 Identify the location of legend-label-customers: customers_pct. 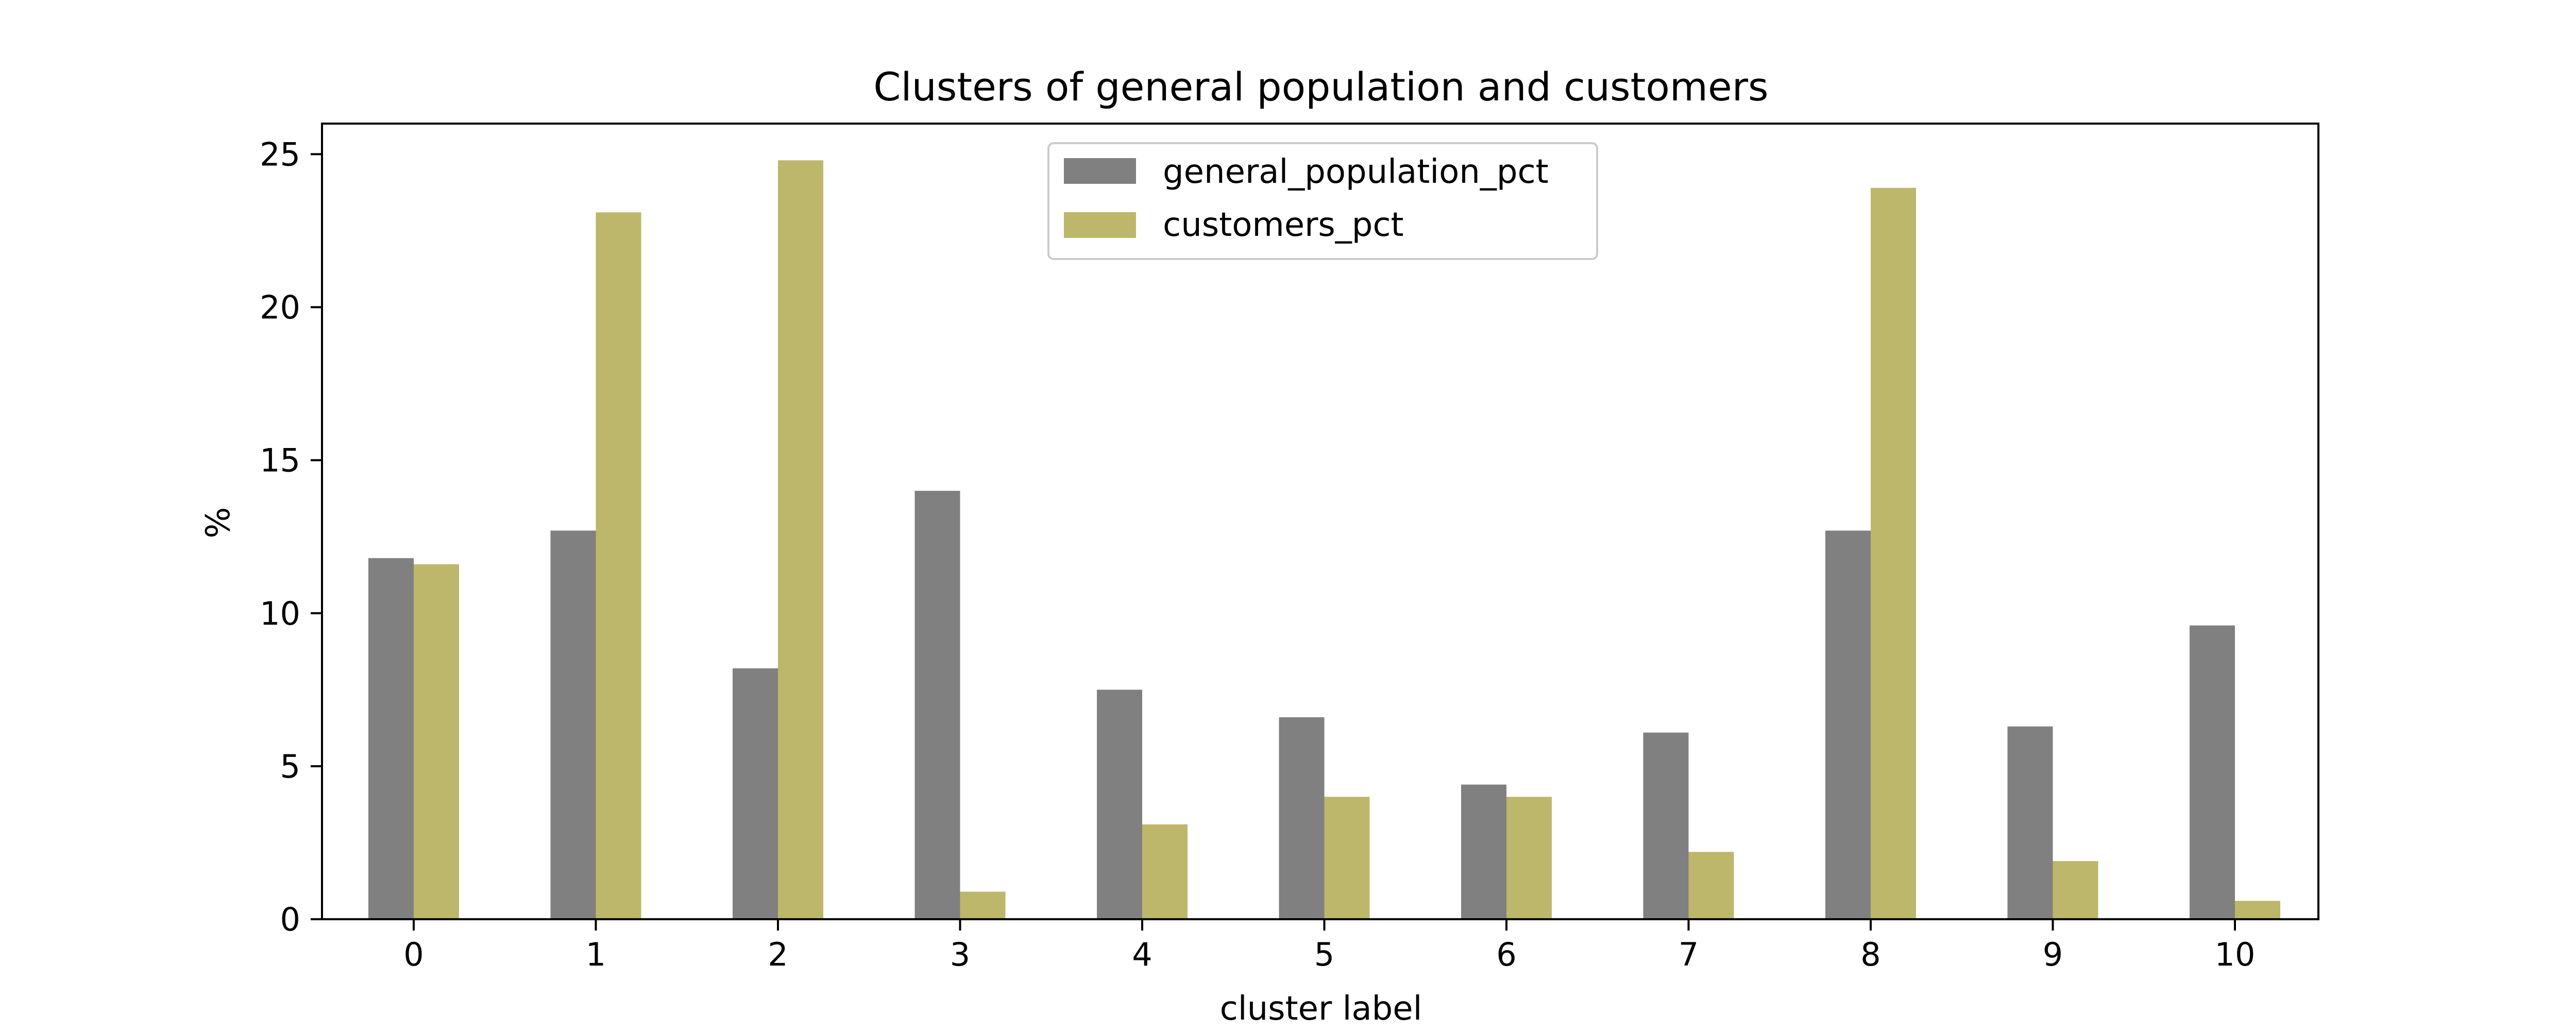
(1283, 225).